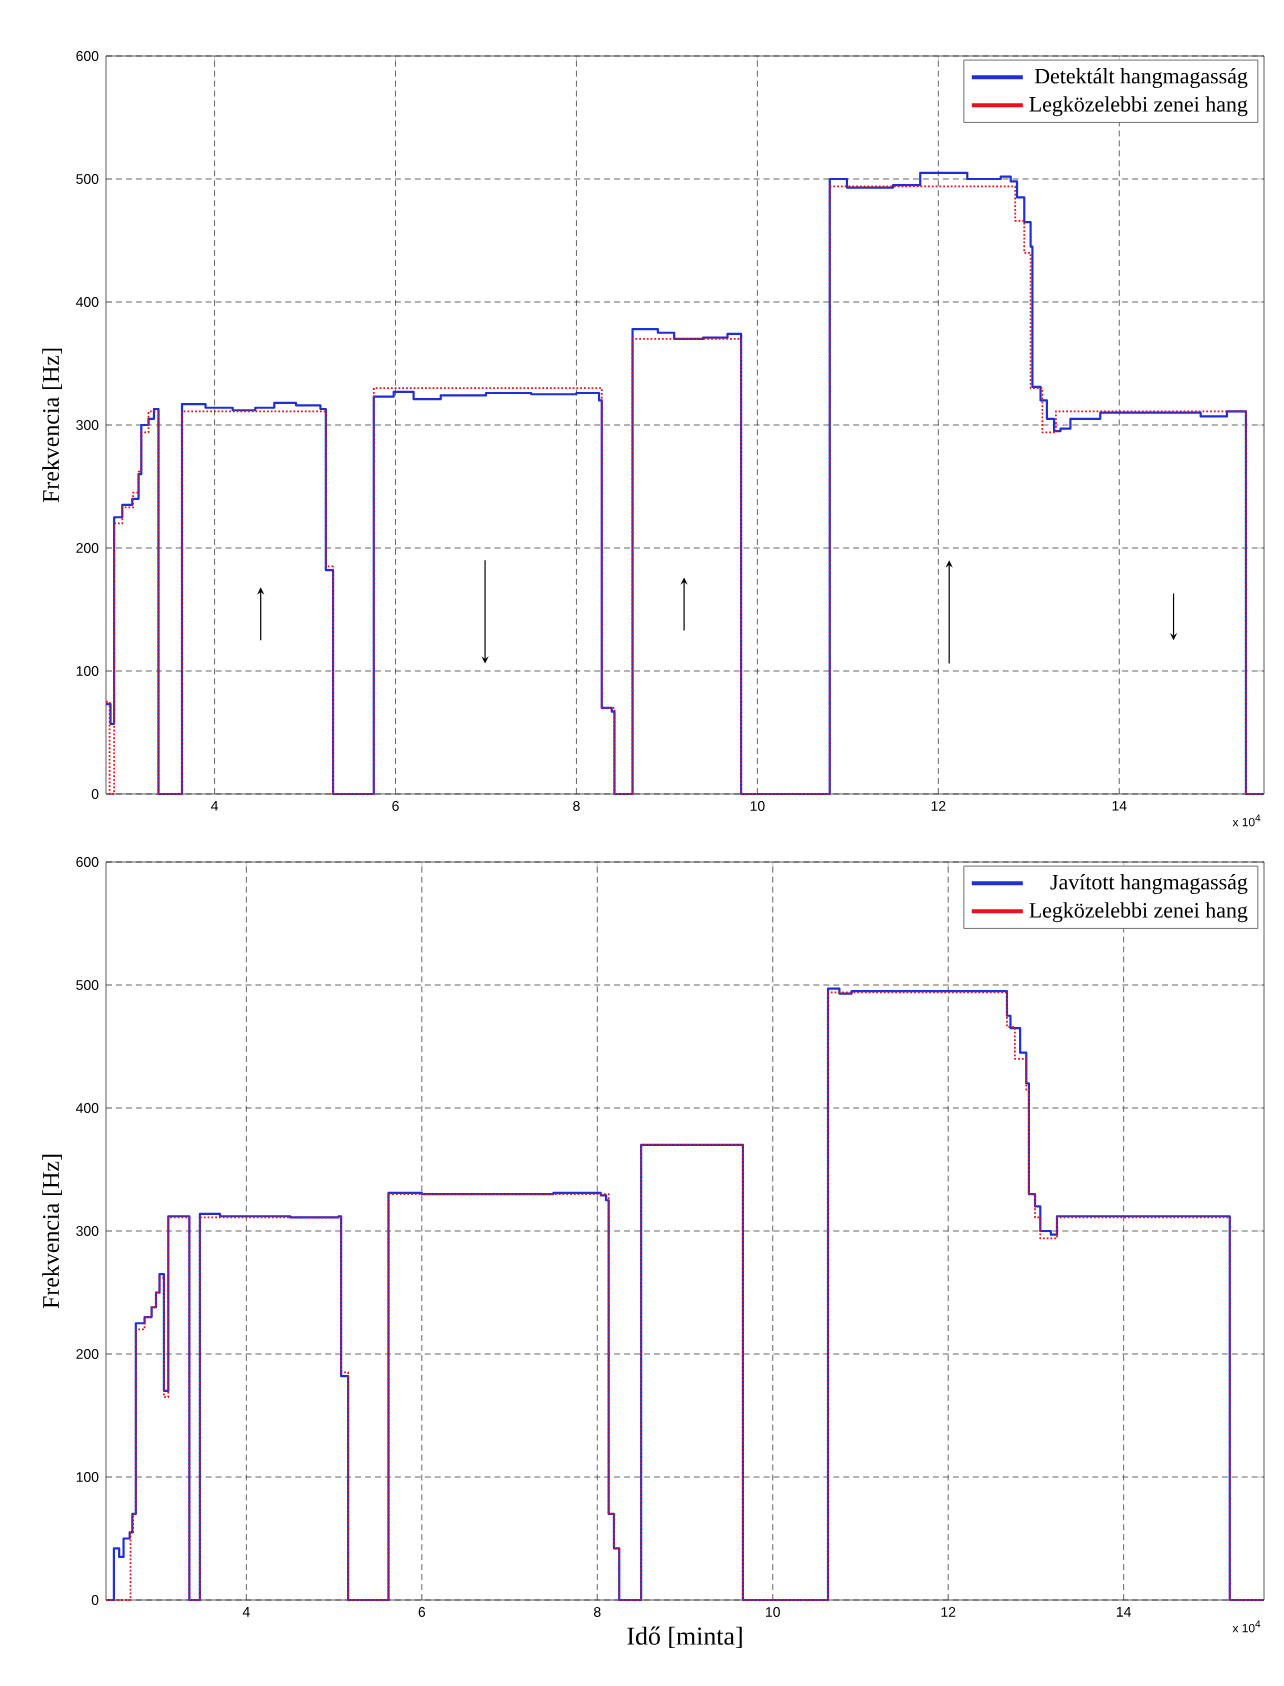 This screenshot has width=1284, height=1686. Describe the element at coordinates (1149, 884) in the screenshot. I see `legend-label: Javított hangmagasság` at that location.